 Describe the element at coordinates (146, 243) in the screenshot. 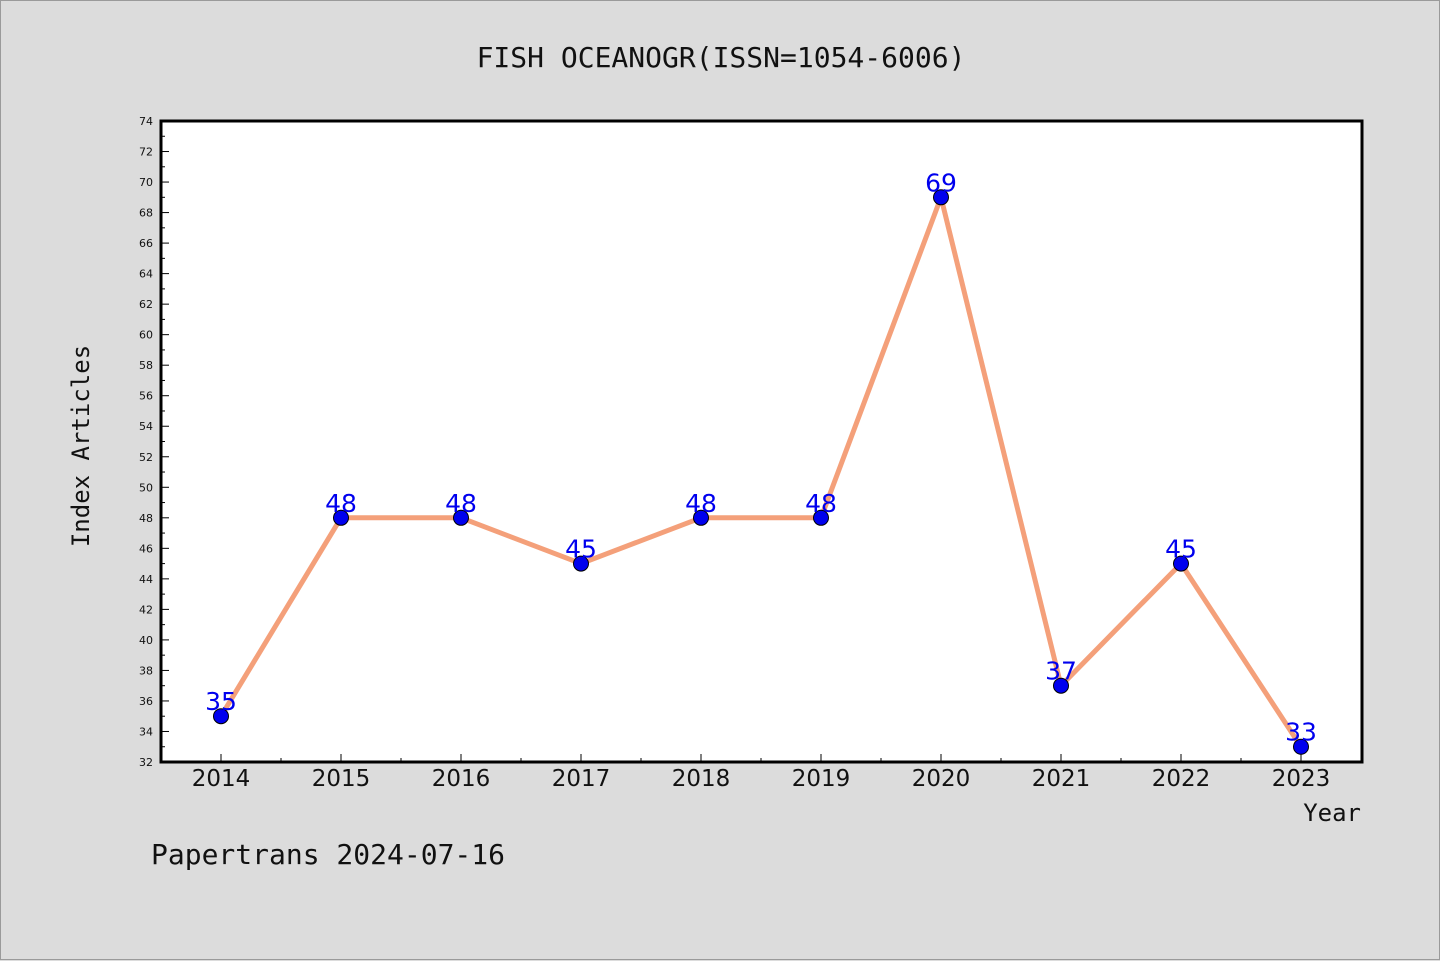

I see `y-tick-label: 66` at that location.